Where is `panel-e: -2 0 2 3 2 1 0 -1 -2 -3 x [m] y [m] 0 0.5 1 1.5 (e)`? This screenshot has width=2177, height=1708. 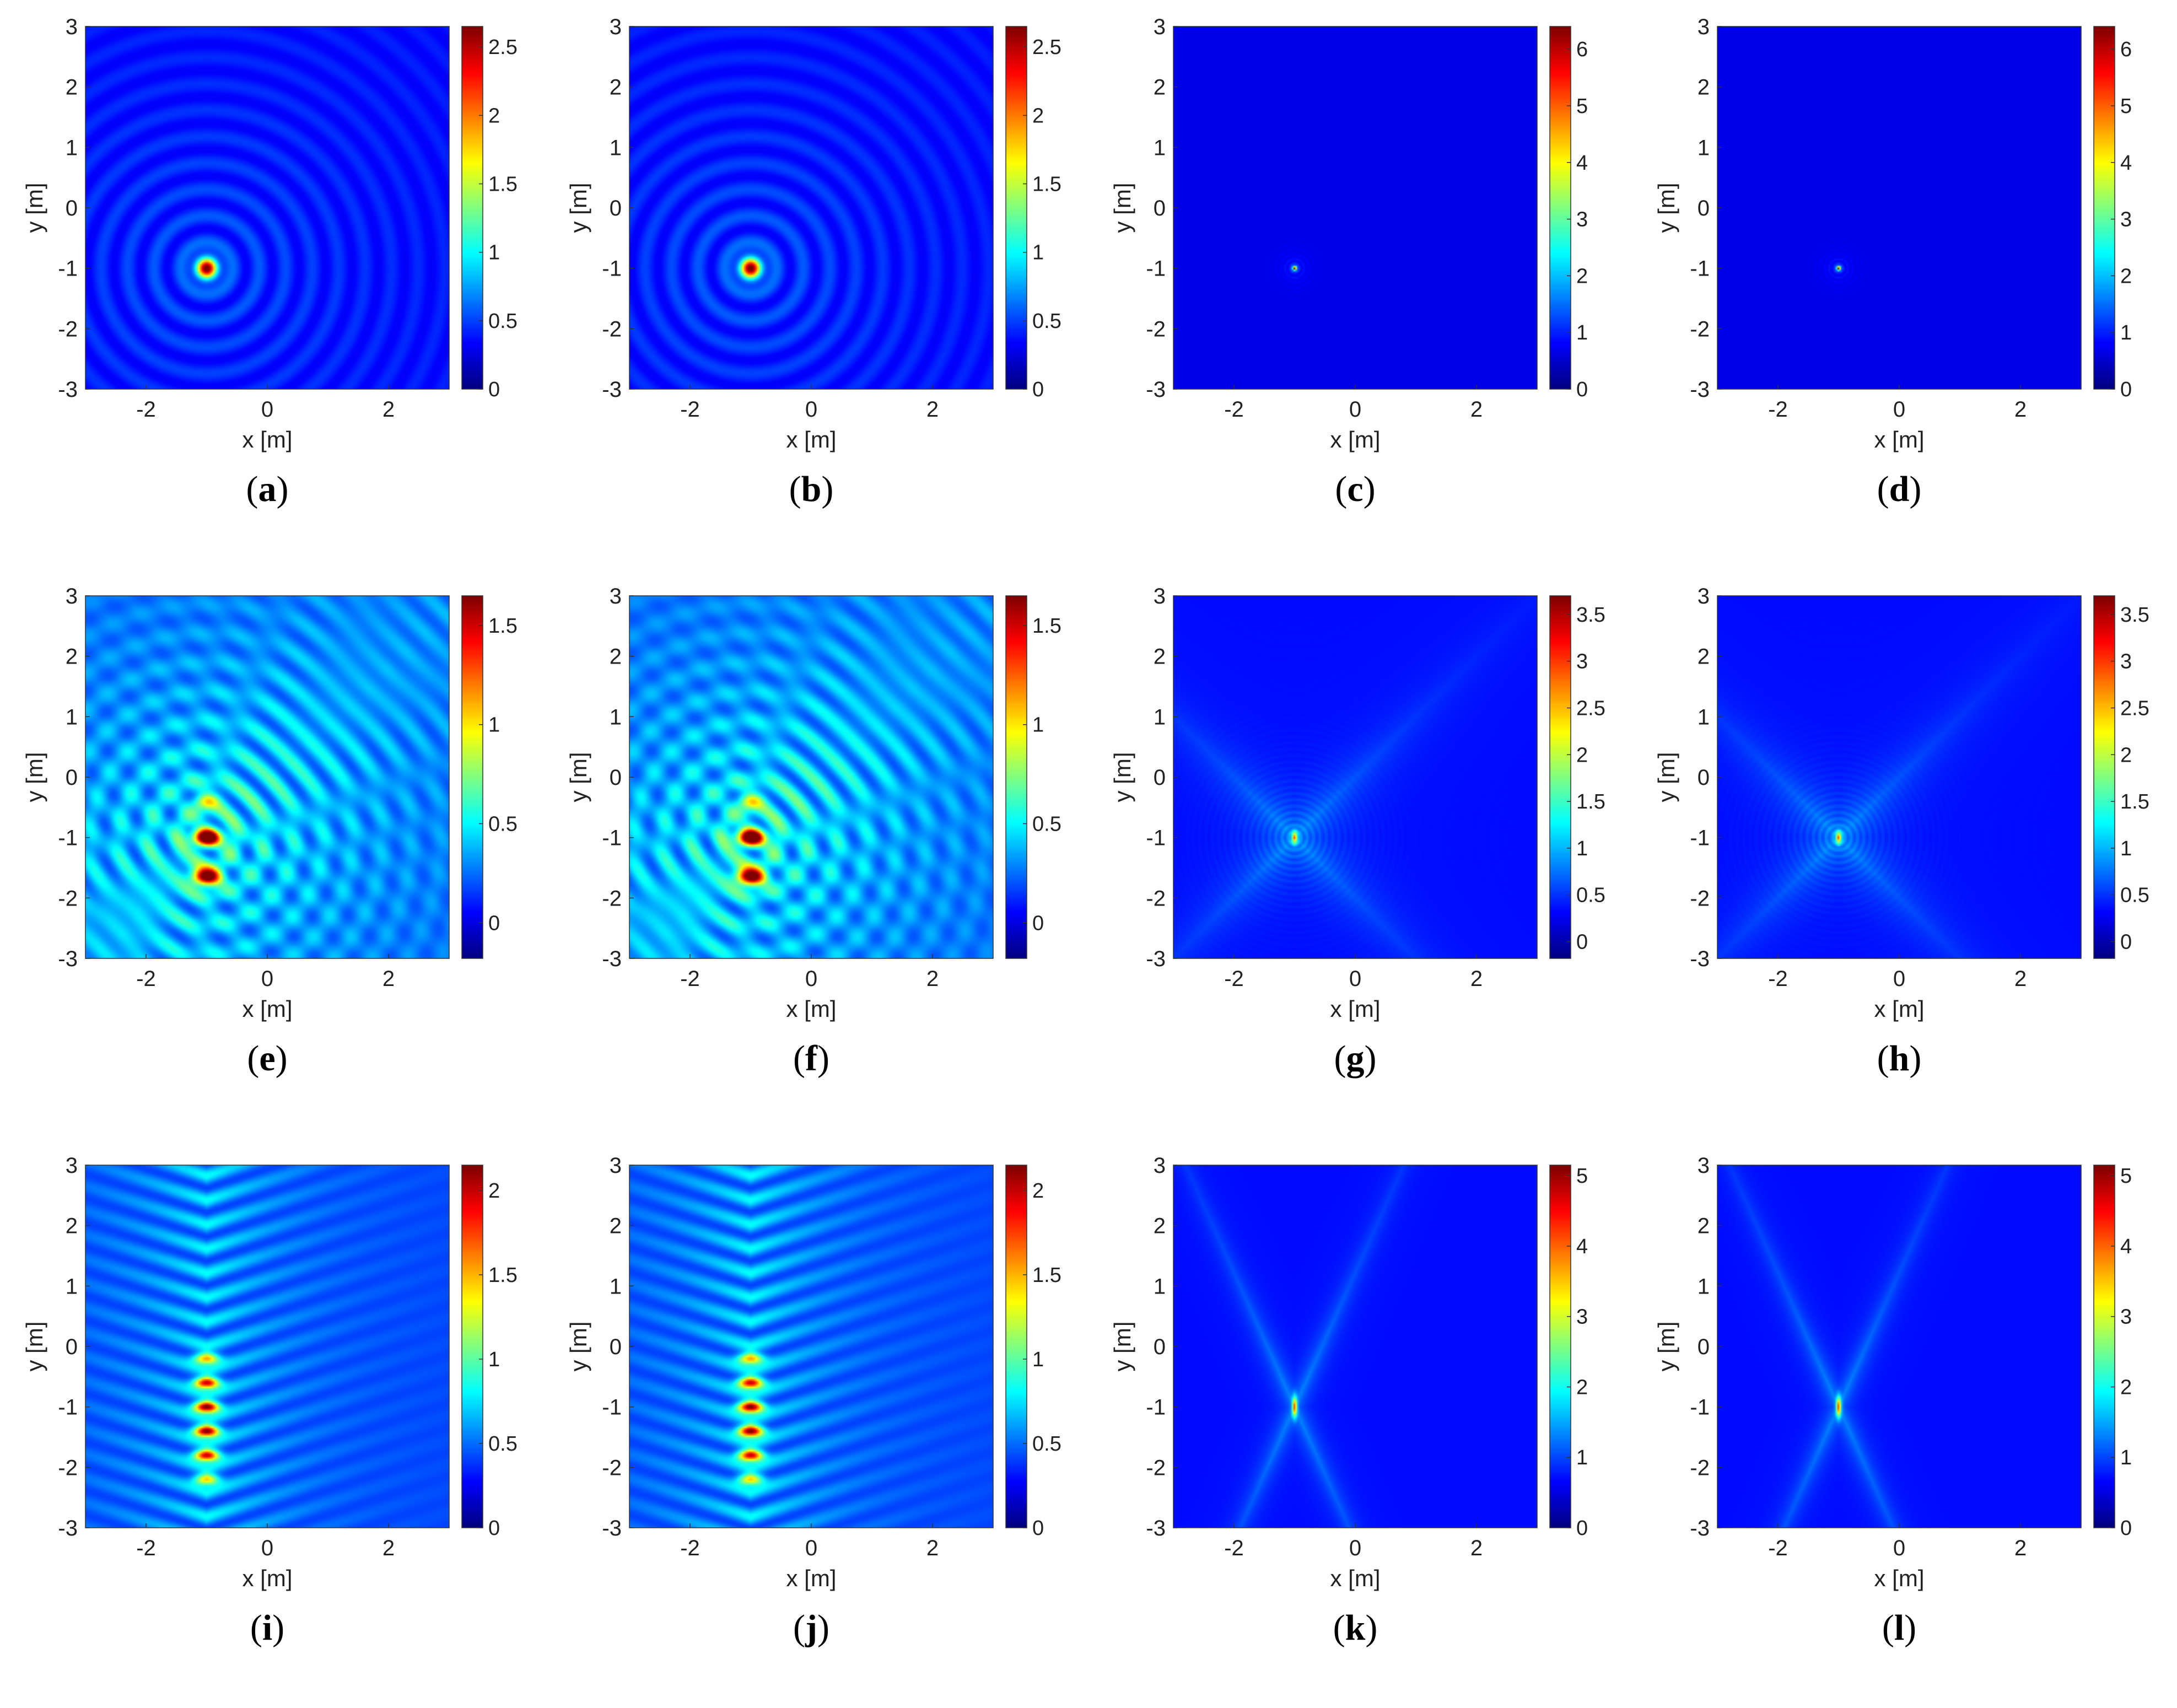
panel-e: -2 0 2 3 2 1 0 -1 -2 -3 x [m] y [m] 0 0.5 1 1.5 (e) is located at coordinates (272, 854).